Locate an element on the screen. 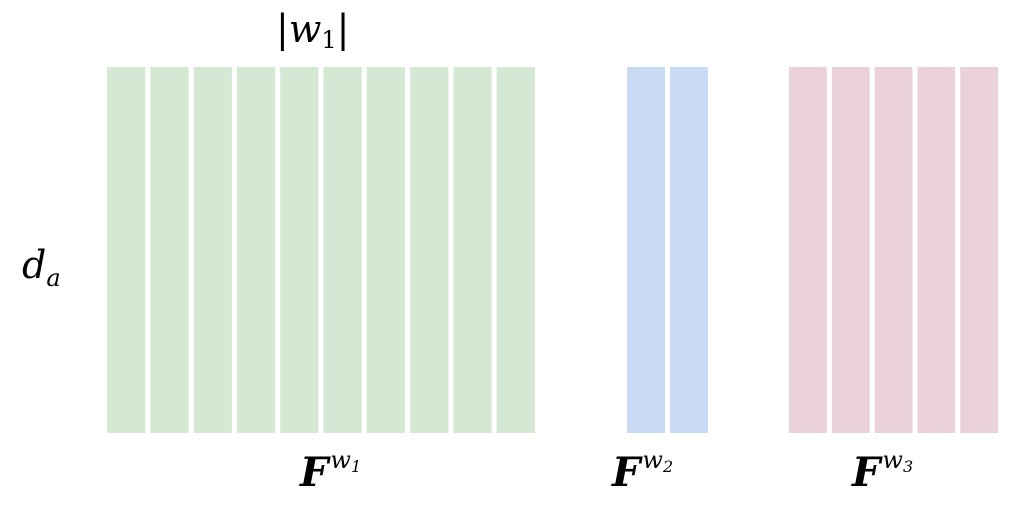  width-label-var: w is located at coordinates (305, 29).